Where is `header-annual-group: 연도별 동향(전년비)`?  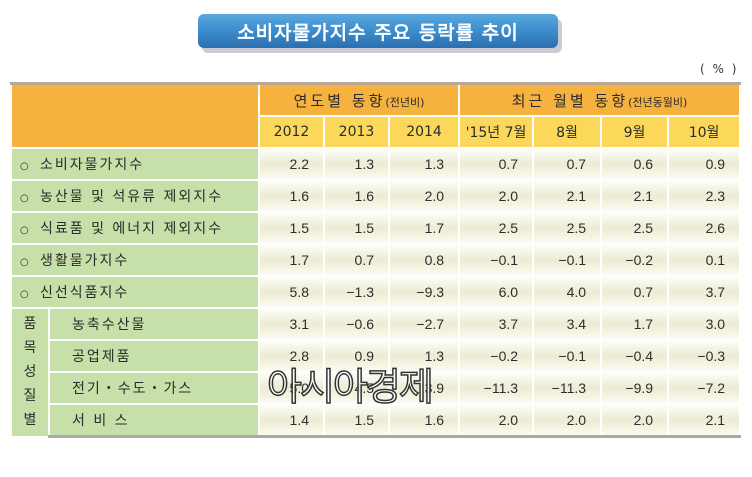 header-annual-group: 연도별 동향(전년비) is located at coordinates (359, 99).